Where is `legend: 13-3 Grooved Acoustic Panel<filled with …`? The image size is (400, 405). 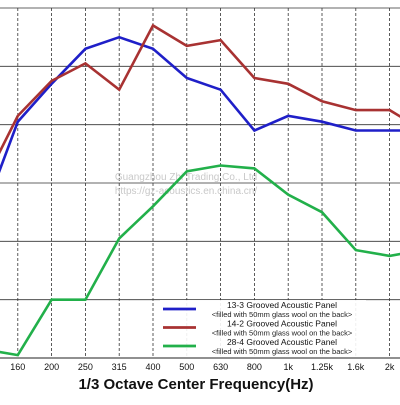 legend: 13-3 Grooved Acoustic Panel<filled with … is located at coordinates (263, 328).